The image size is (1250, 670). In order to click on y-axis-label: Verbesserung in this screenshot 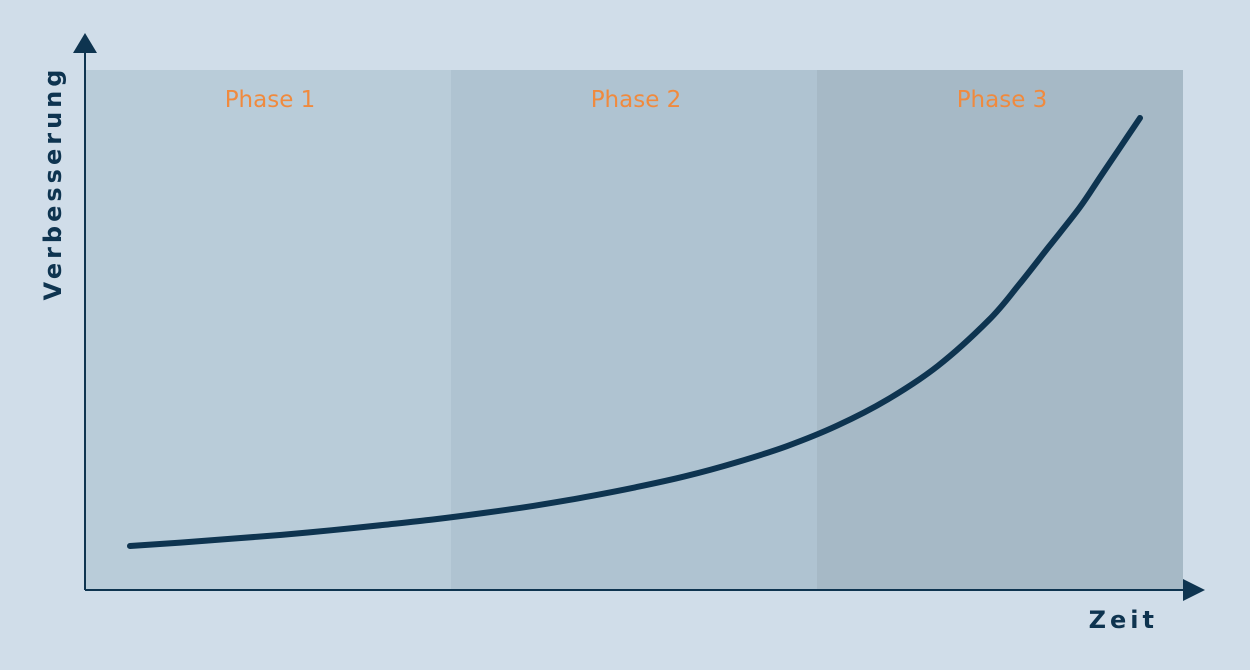, I will do `click(53, 183)`.